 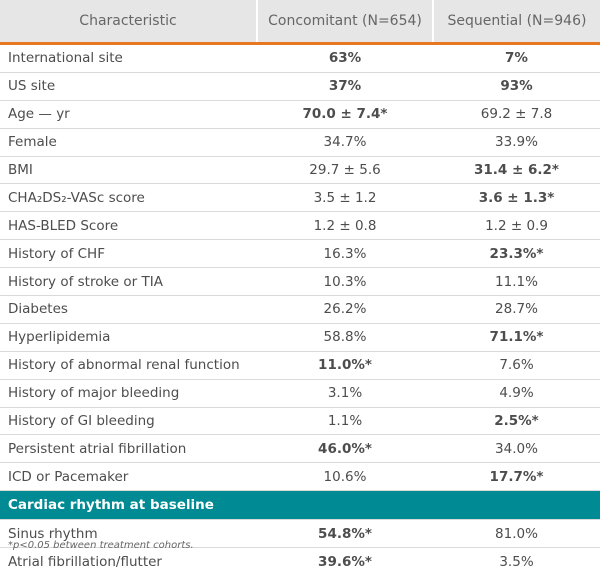 I want to click on concomitant-value: 34.7%, so click(x=345, y=142).